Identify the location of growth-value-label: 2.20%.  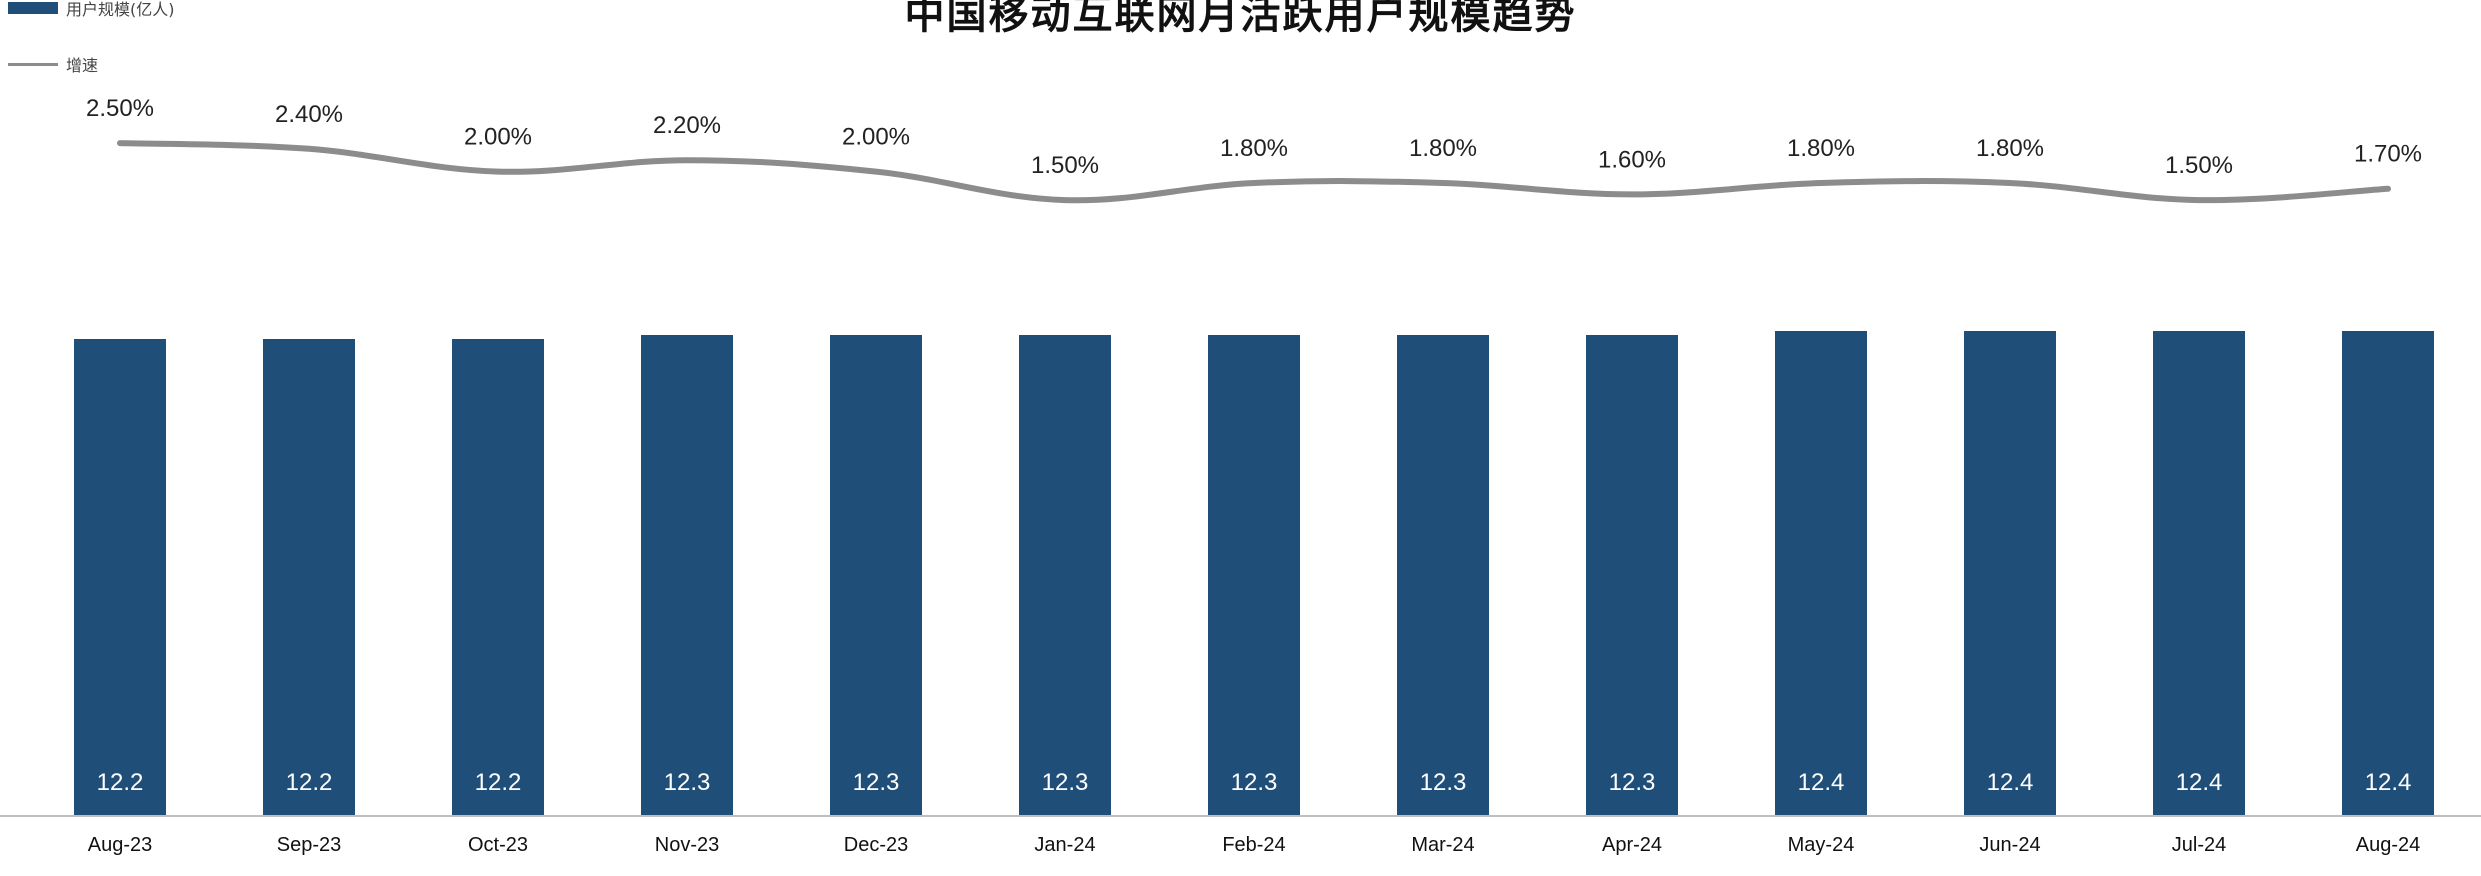
(687, 125).